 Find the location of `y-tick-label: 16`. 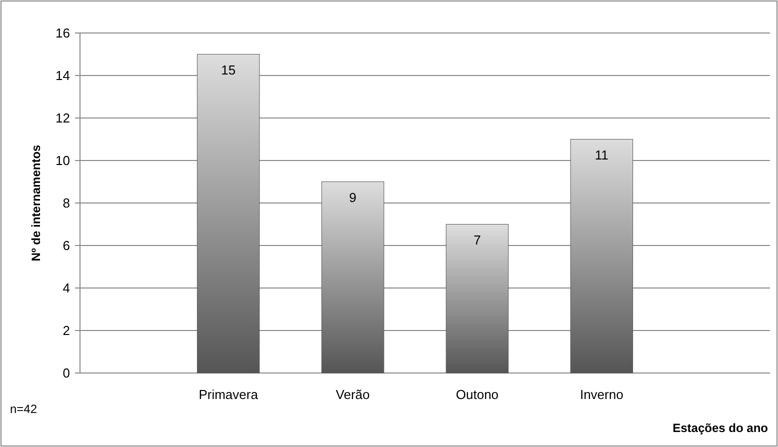

y-tick-label: 16 is located at coordinates (63, 33).